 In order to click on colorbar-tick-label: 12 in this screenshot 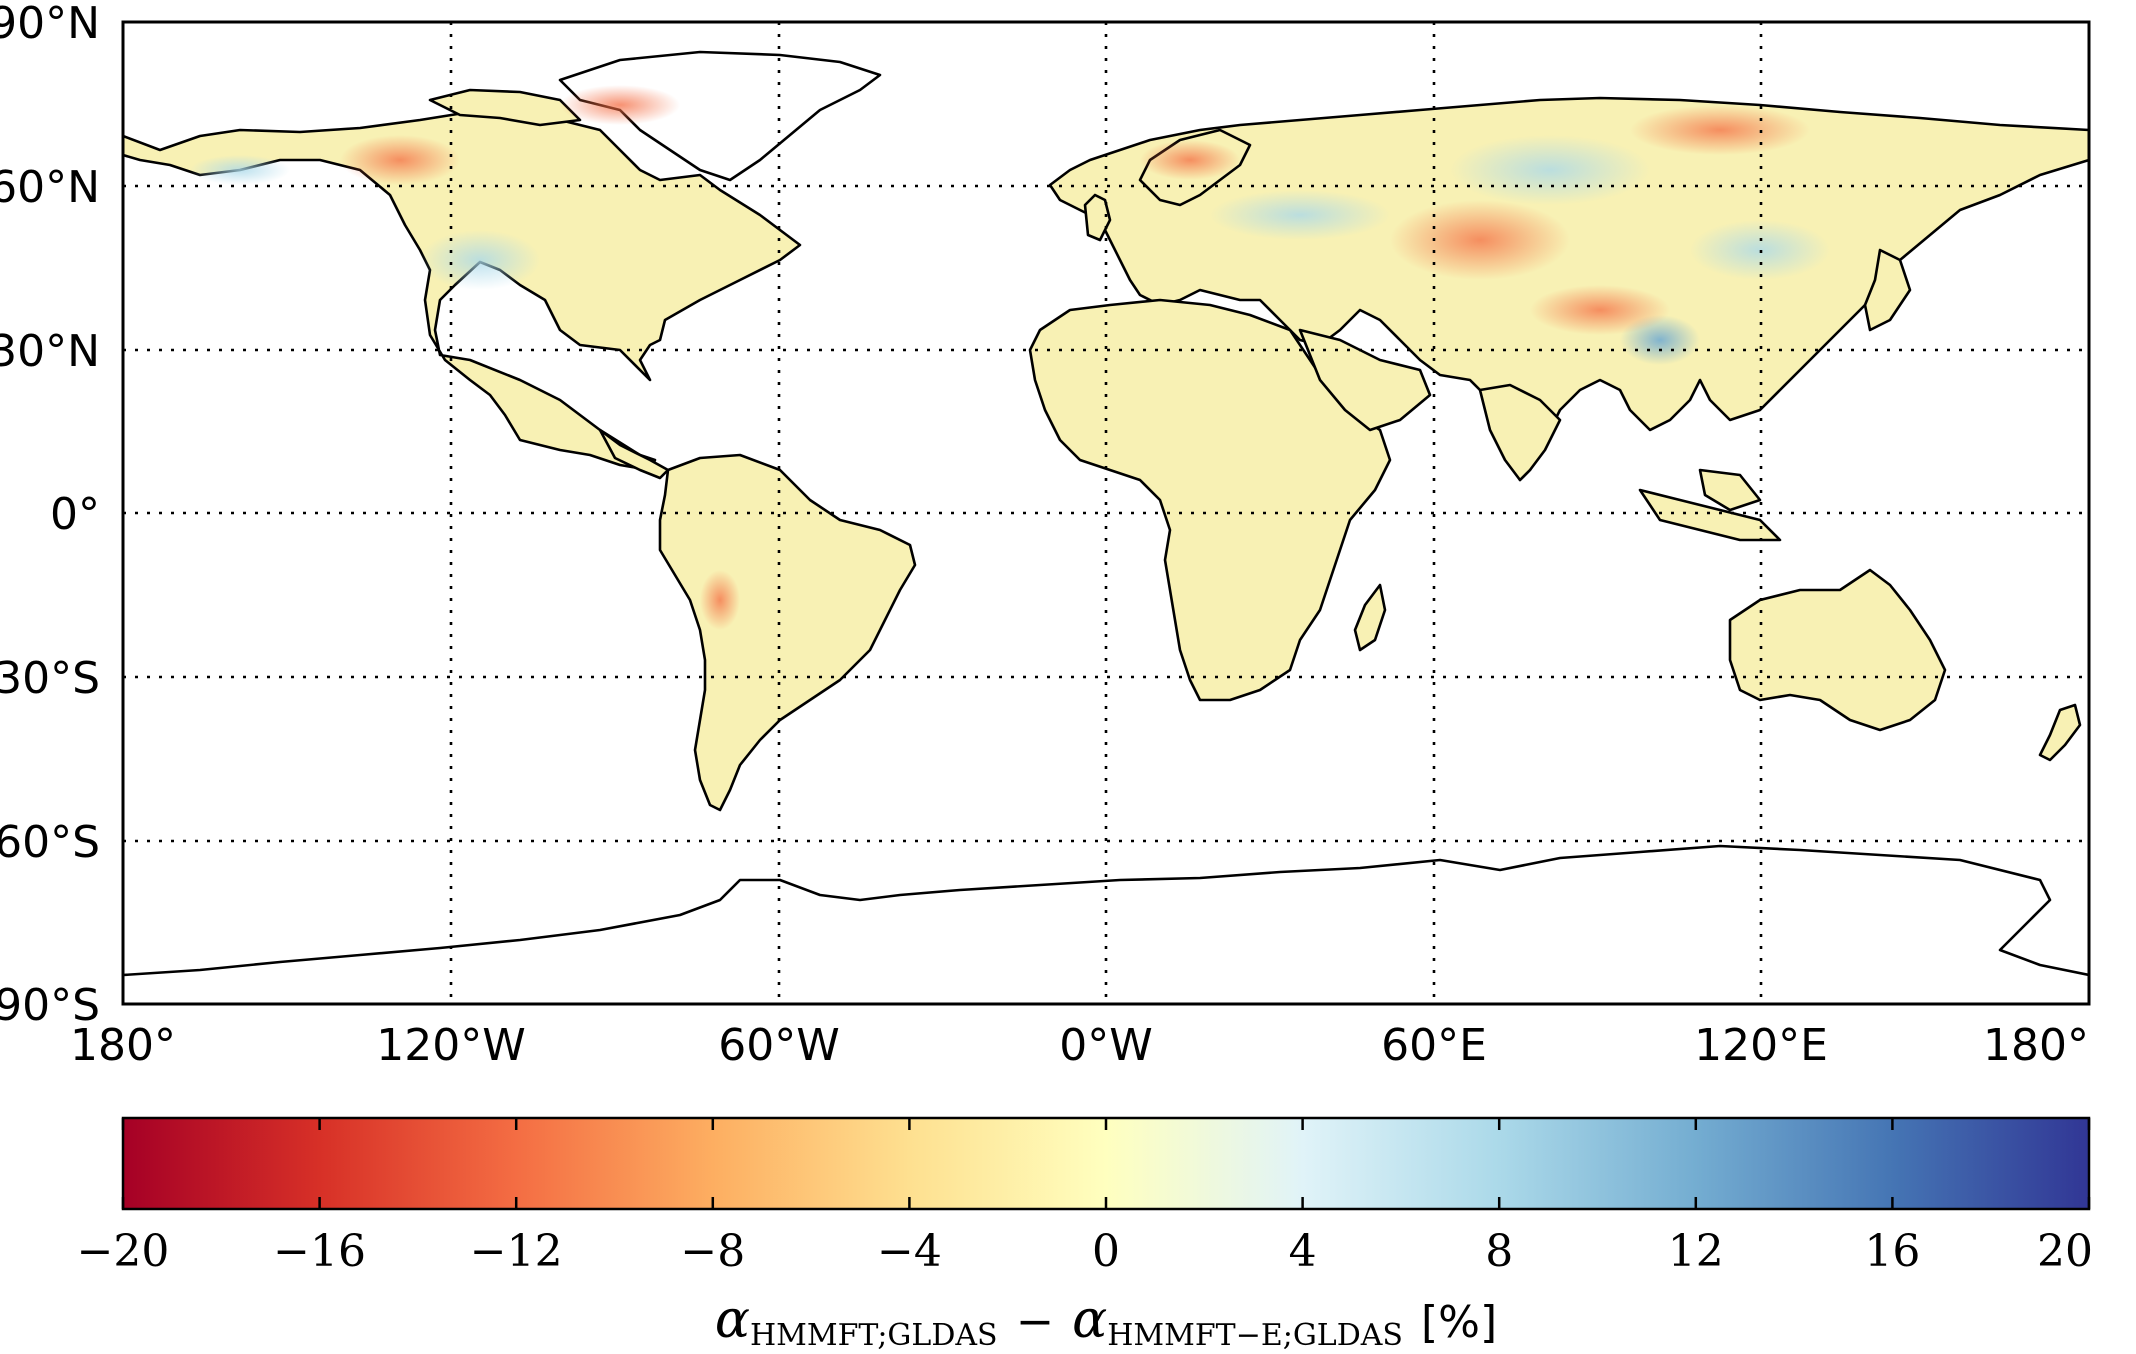, I will do `click(1696, 1251)`.